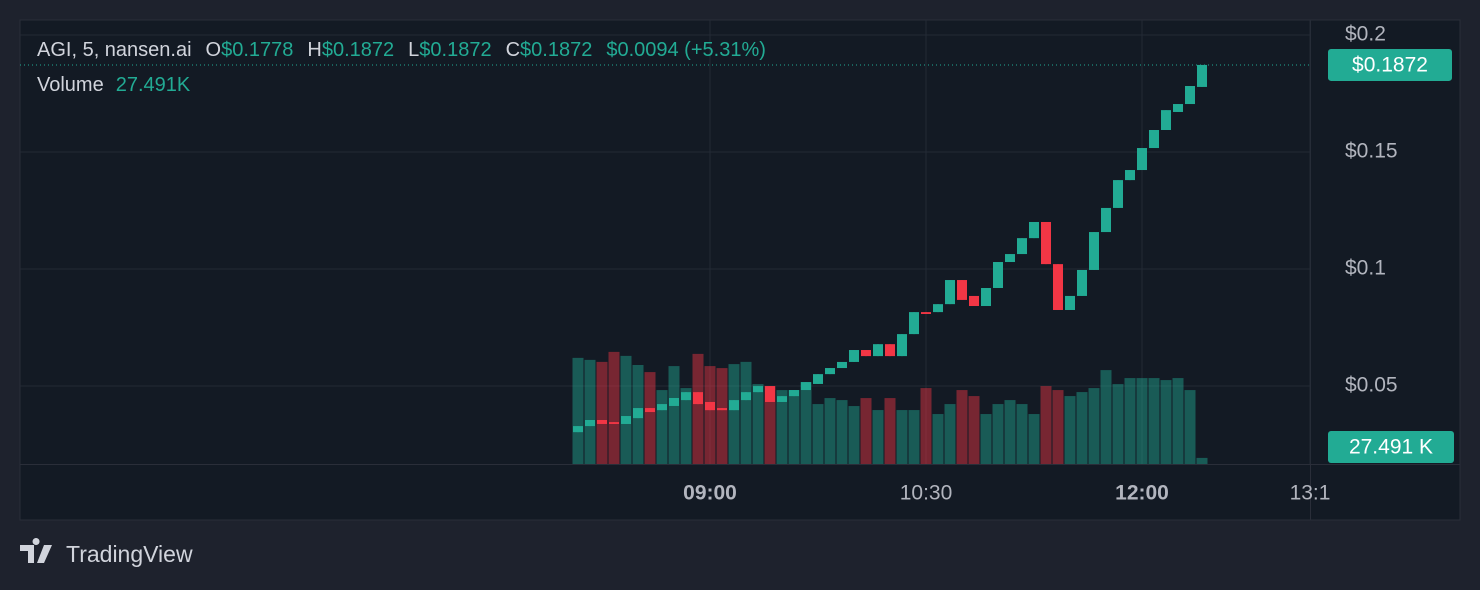  Describe the element at coordinates (314, 50) in the screenshot. I see `ohlc-label: H` at that location.